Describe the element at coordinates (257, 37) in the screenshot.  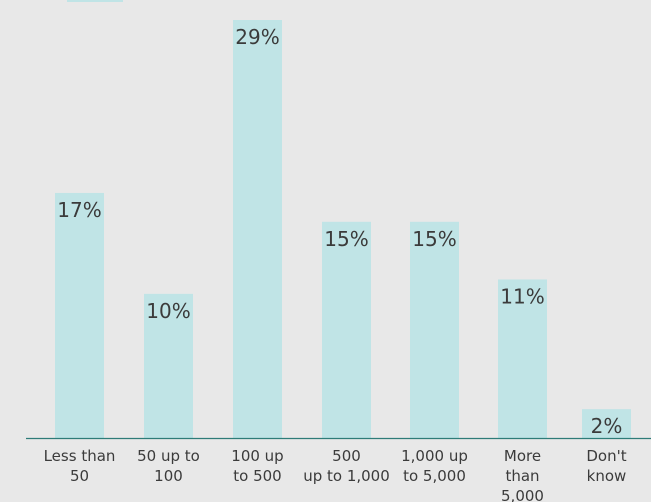
I see `value-label-3: 29%` at that location.